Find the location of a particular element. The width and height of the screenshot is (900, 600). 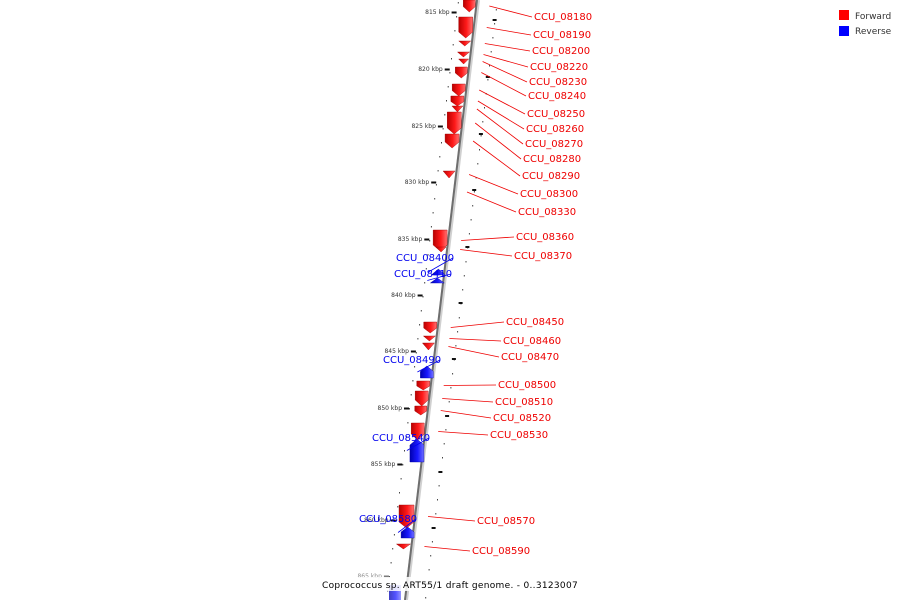

gene-label: CCU_08460 is located at coordinates (532, 341).